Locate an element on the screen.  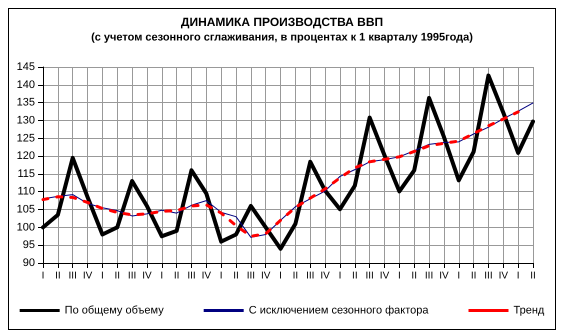
y-tick-label: 120 is located at coordinates (25, 156).